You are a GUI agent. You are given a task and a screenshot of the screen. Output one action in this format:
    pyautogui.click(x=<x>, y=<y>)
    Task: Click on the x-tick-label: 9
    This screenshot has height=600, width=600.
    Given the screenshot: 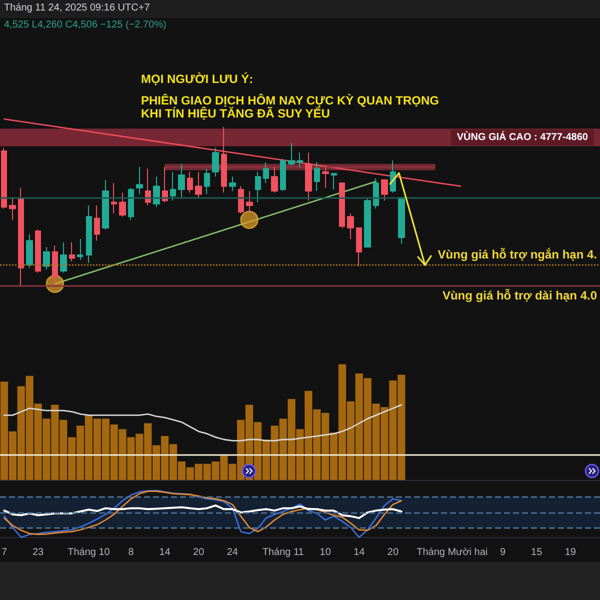 What is the action you would take?
    pyautogui.click(x=503, y=552)
    